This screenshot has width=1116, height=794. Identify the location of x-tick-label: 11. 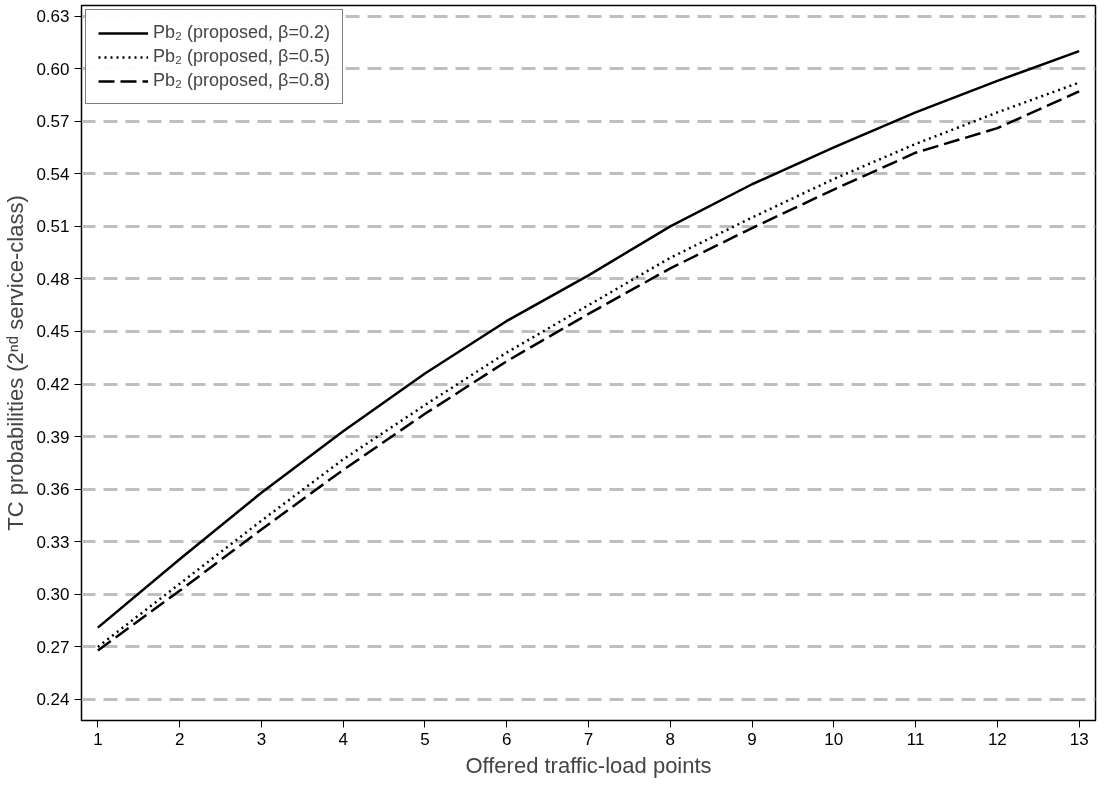
(915, 739).